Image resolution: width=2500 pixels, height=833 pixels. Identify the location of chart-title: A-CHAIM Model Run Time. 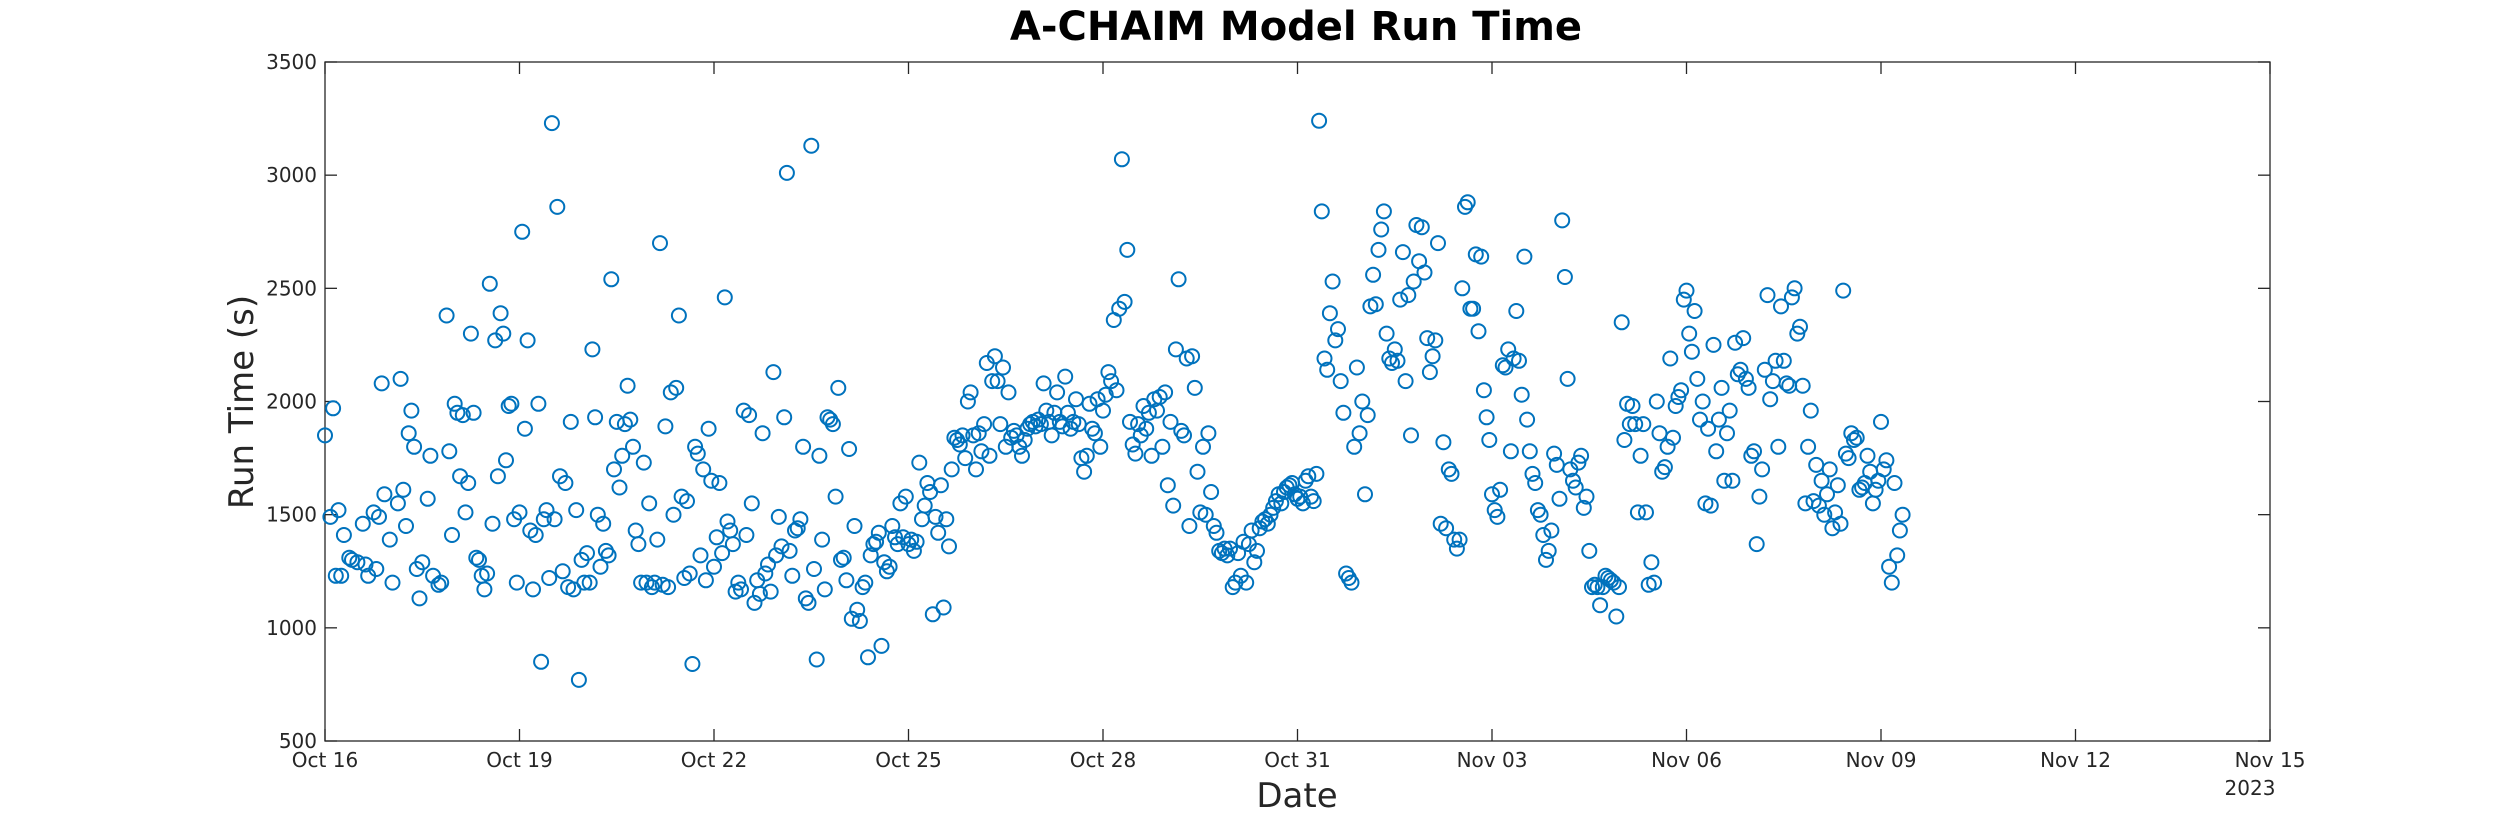
(1296, 27).